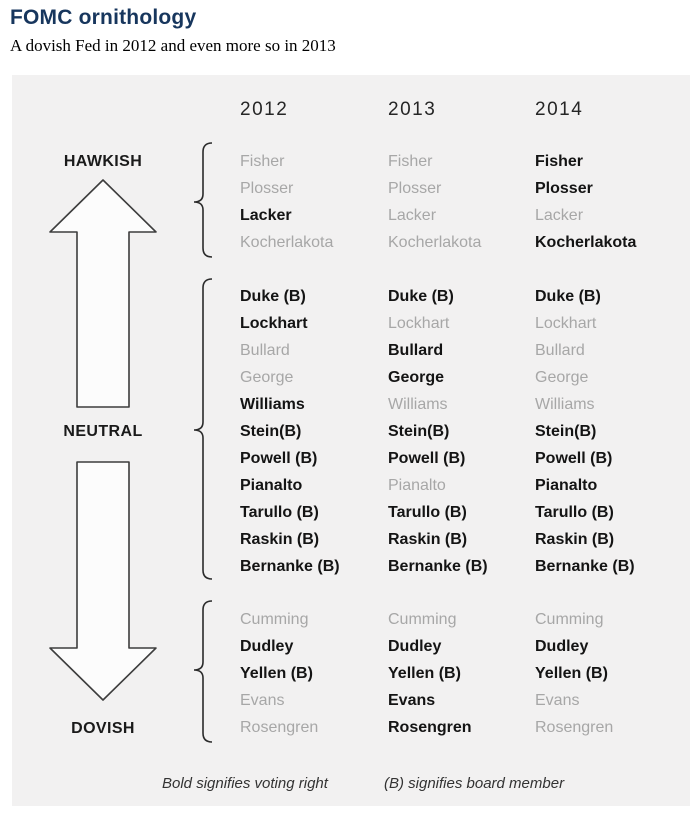 Image resolution: width=698 pixels, height=818 pixels. What do you see at coordinates (103, 161) in the screenshot?
I see `axis-label-hawkish: HAWKISH` at bounding box center [103, 161].